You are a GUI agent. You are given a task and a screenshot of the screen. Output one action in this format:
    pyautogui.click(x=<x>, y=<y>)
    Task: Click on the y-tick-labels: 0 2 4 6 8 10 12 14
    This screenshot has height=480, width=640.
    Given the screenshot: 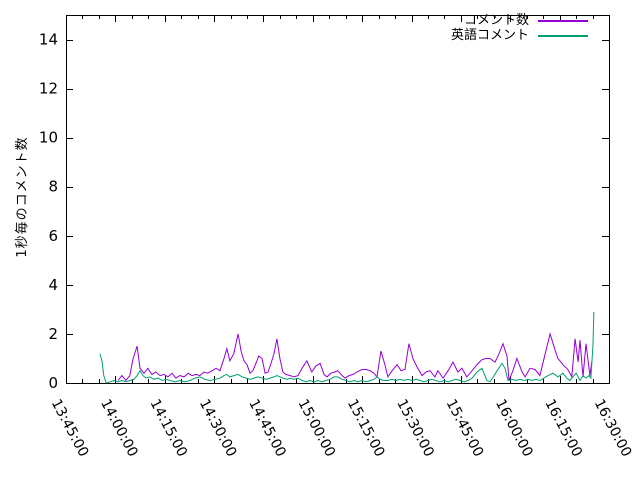 What is the action you would take?
    pyautogui.click(x=48, y=211)
    